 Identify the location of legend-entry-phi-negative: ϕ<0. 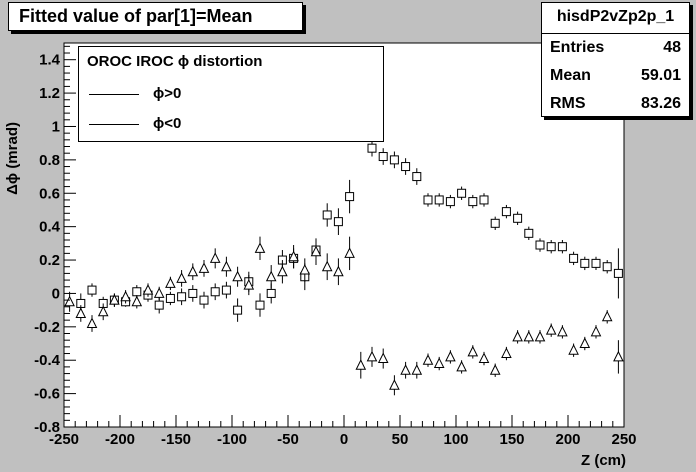
(189, 125).